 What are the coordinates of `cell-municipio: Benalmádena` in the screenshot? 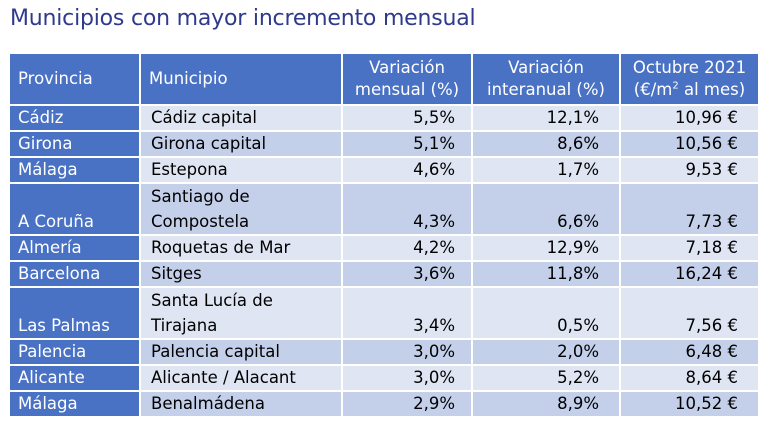 It's located at (241, 403).